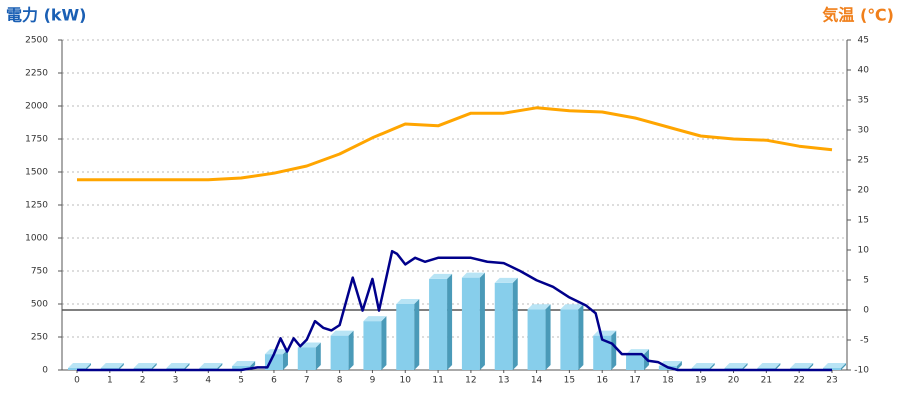  What do you see at coordinates (77, 381) in the screenshot?
I see `x-tick-label: 0` at bounding box center [77, 381].